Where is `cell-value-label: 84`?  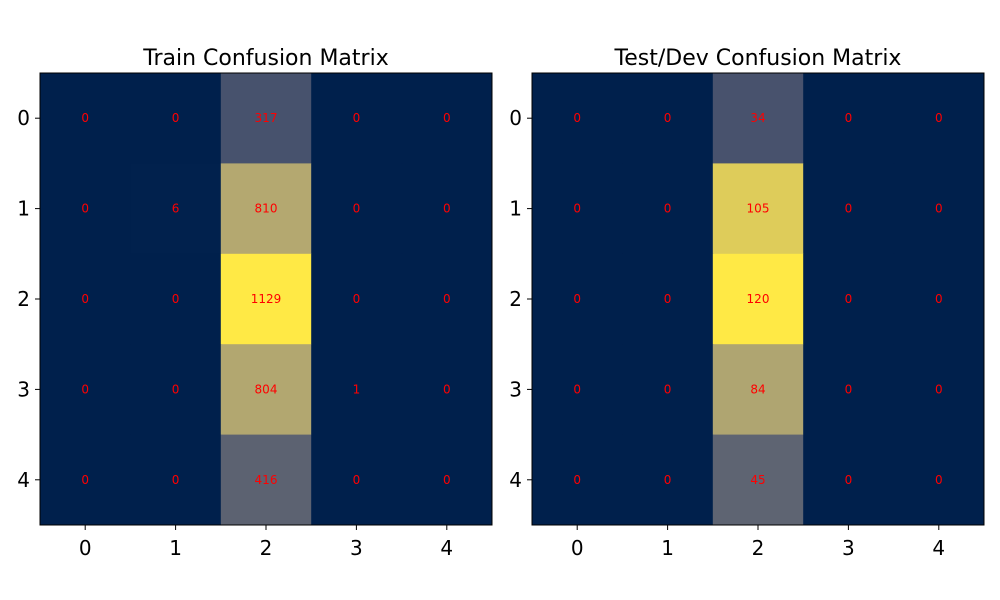
cell-value-label: 84 is located at coordinates (757, 389).